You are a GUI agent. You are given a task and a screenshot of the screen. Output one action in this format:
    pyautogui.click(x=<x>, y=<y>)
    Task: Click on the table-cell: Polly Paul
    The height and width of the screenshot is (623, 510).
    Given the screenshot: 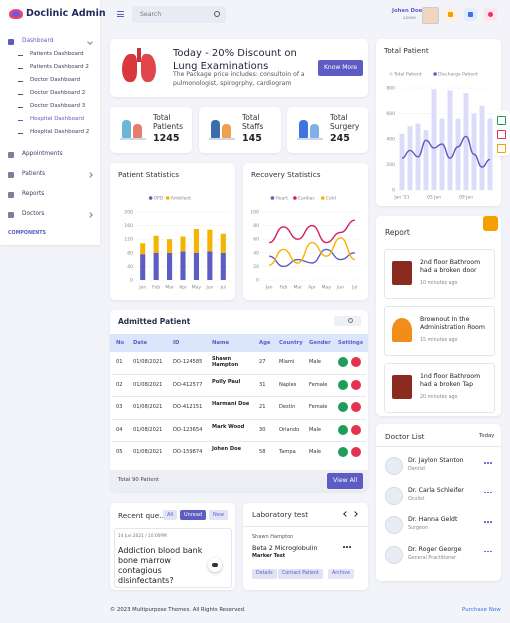 What is the action you would take?
    pyautogui.click(x=226, y=381)
    